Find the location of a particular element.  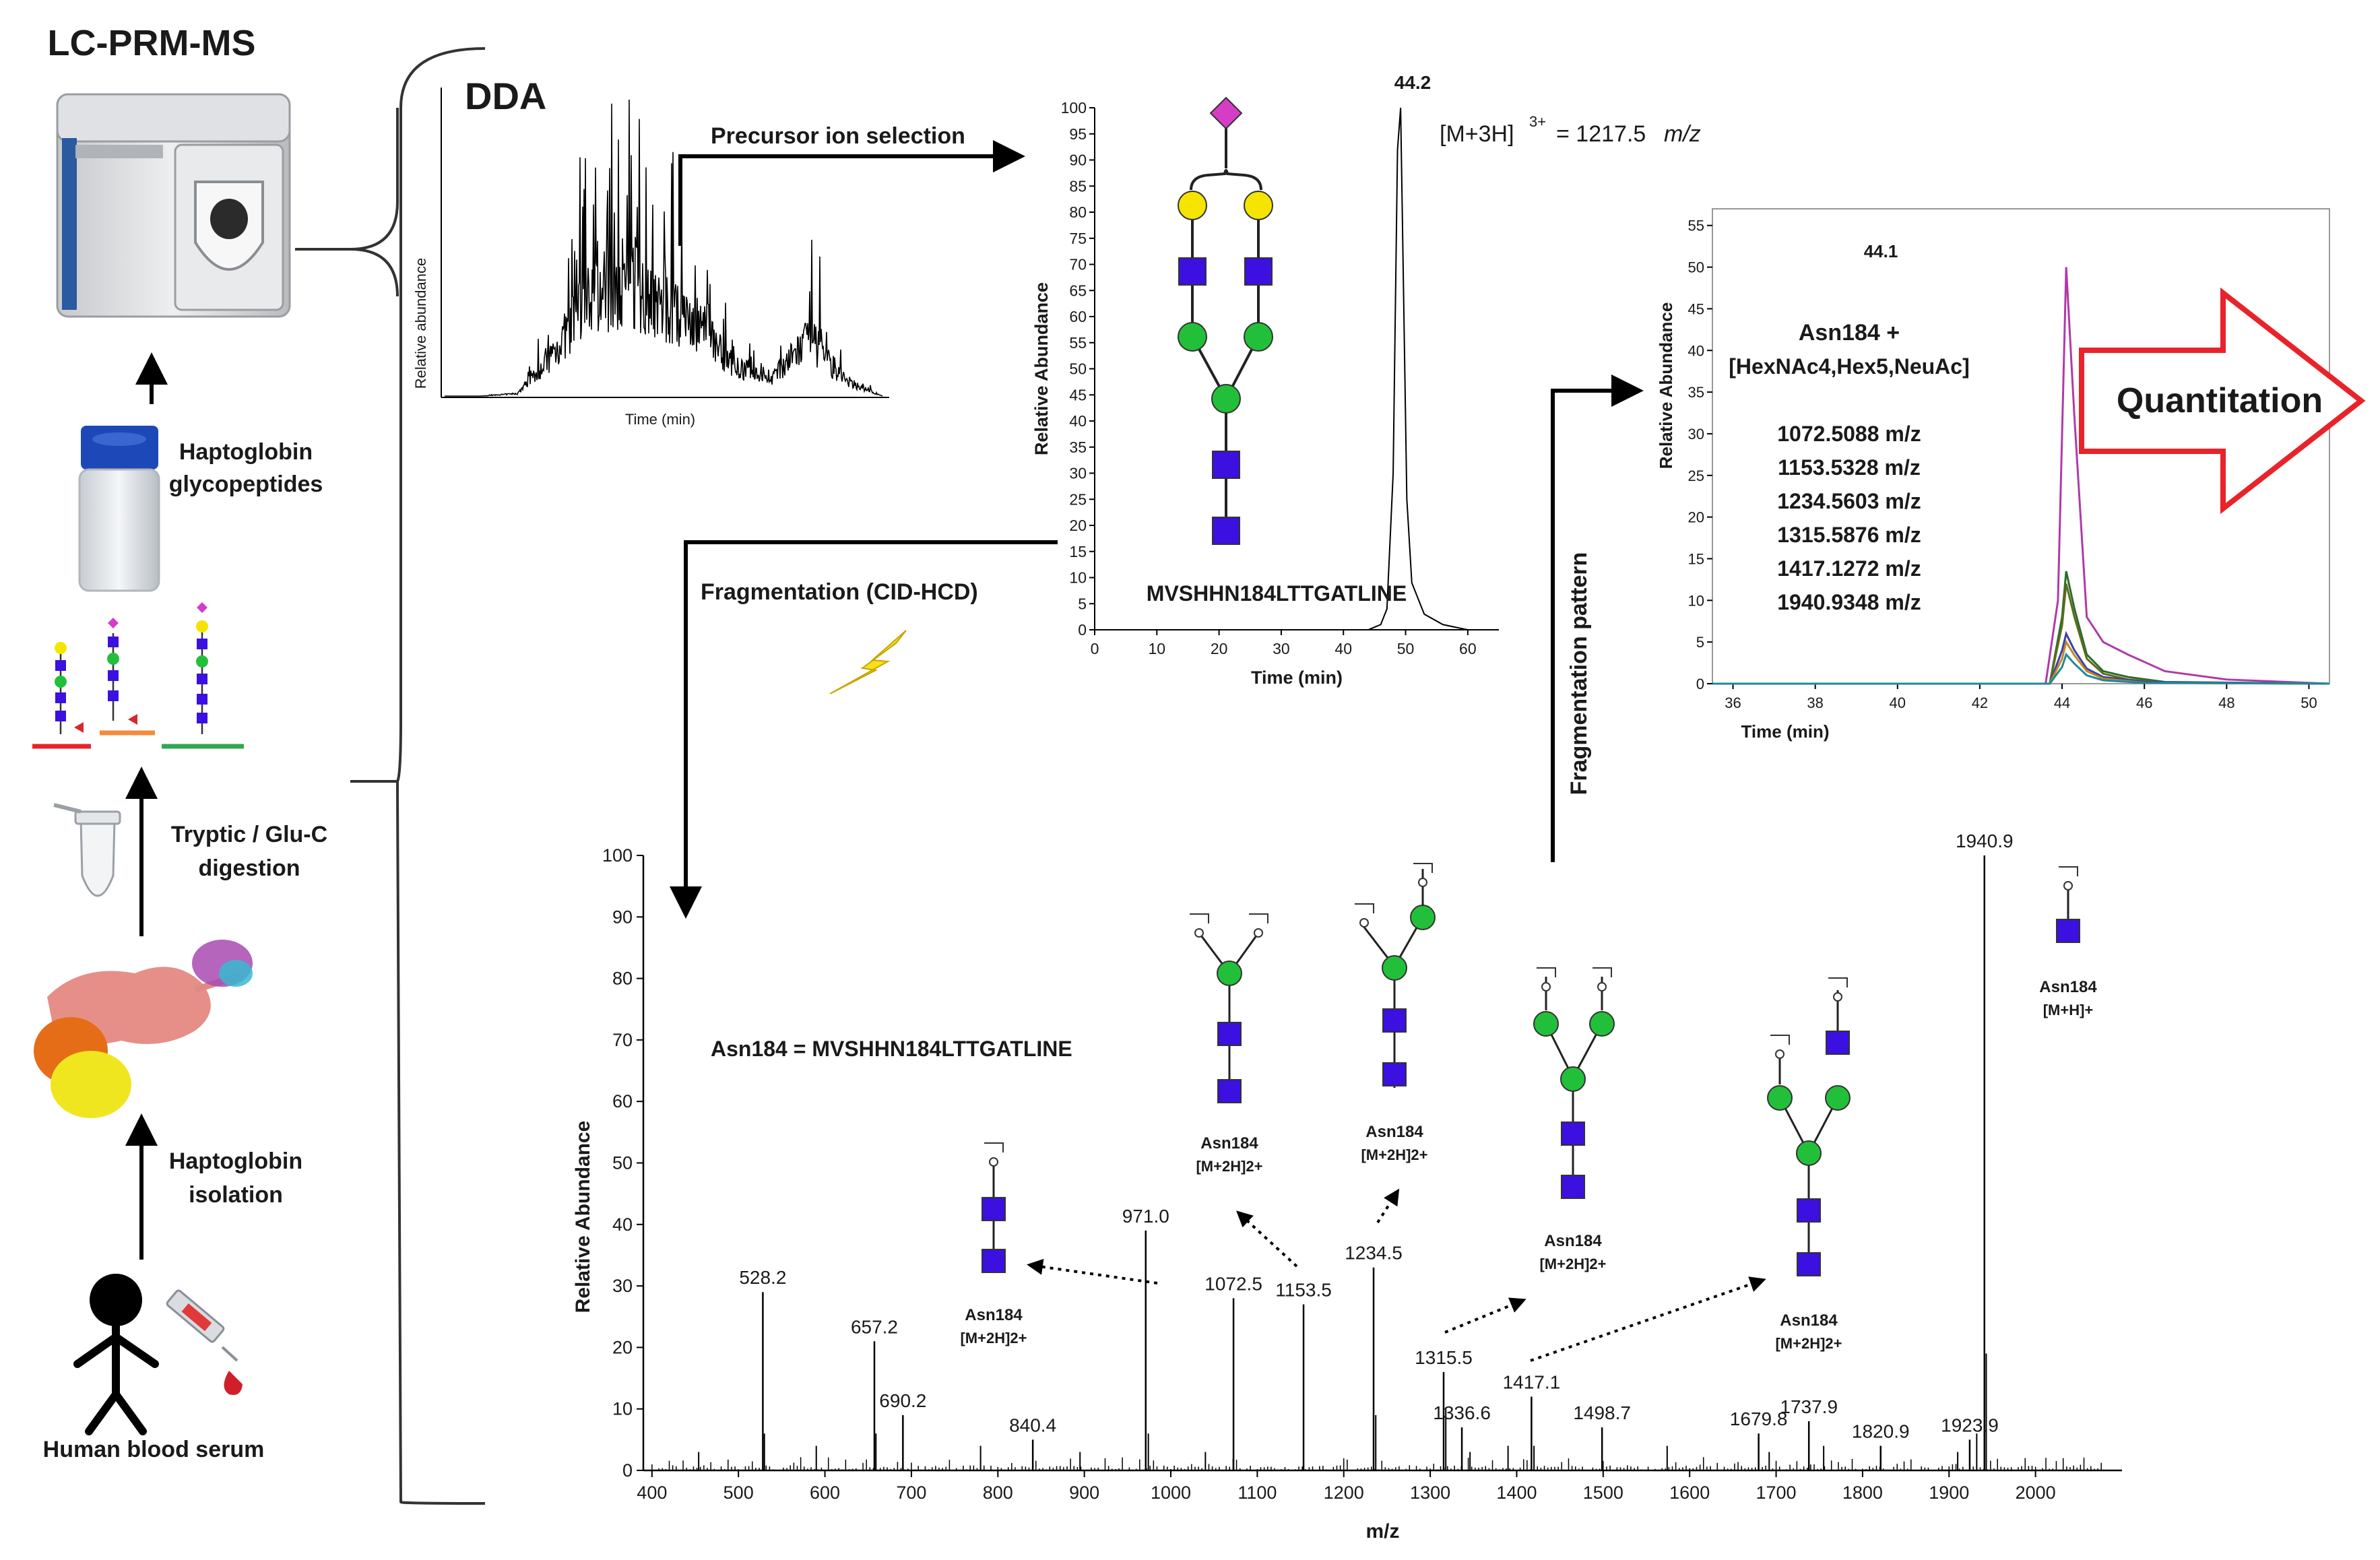

spectrum-peak-label: 1737.9 is located at coordinates (1809, 1406).